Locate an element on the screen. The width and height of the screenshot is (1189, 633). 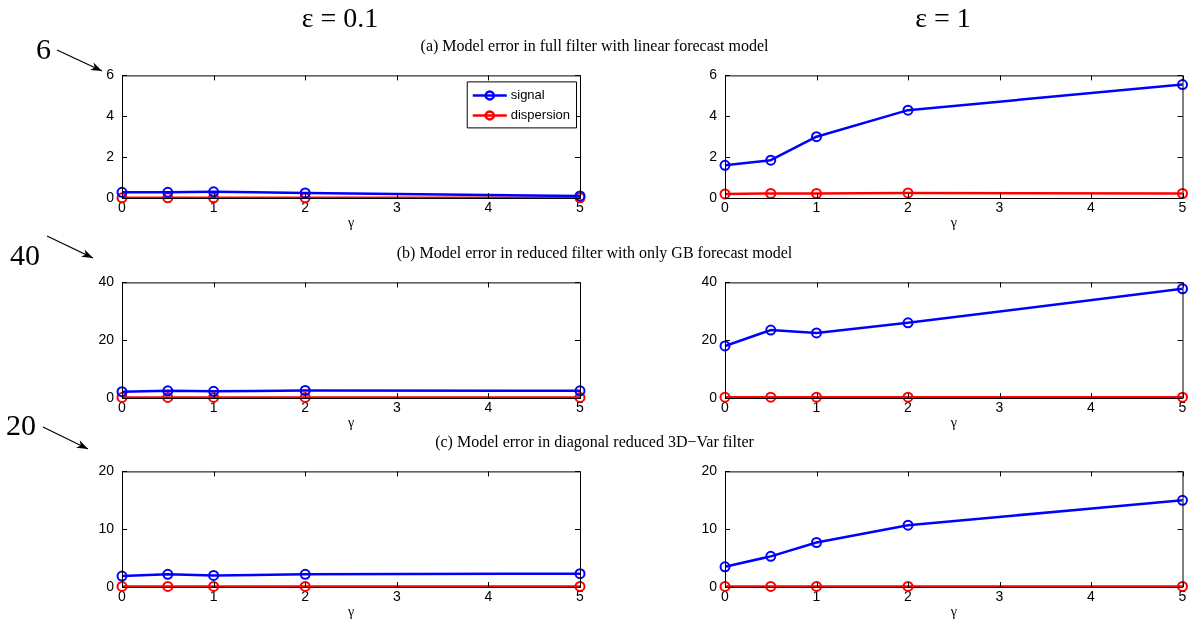
text: 20 is located at coordinates (21, 425).